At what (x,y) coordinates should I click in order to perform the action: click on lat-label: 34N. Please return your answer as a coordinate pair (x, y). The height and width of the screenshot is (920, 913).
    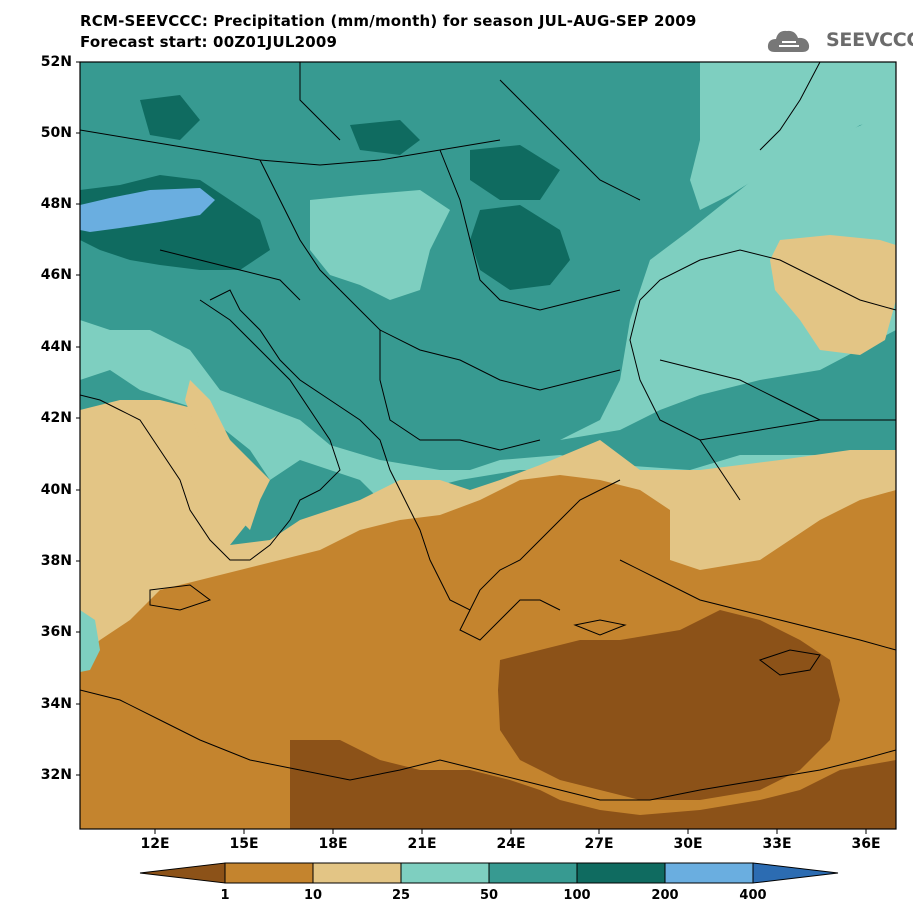
    Looking at the image, I should click on (56, 704).